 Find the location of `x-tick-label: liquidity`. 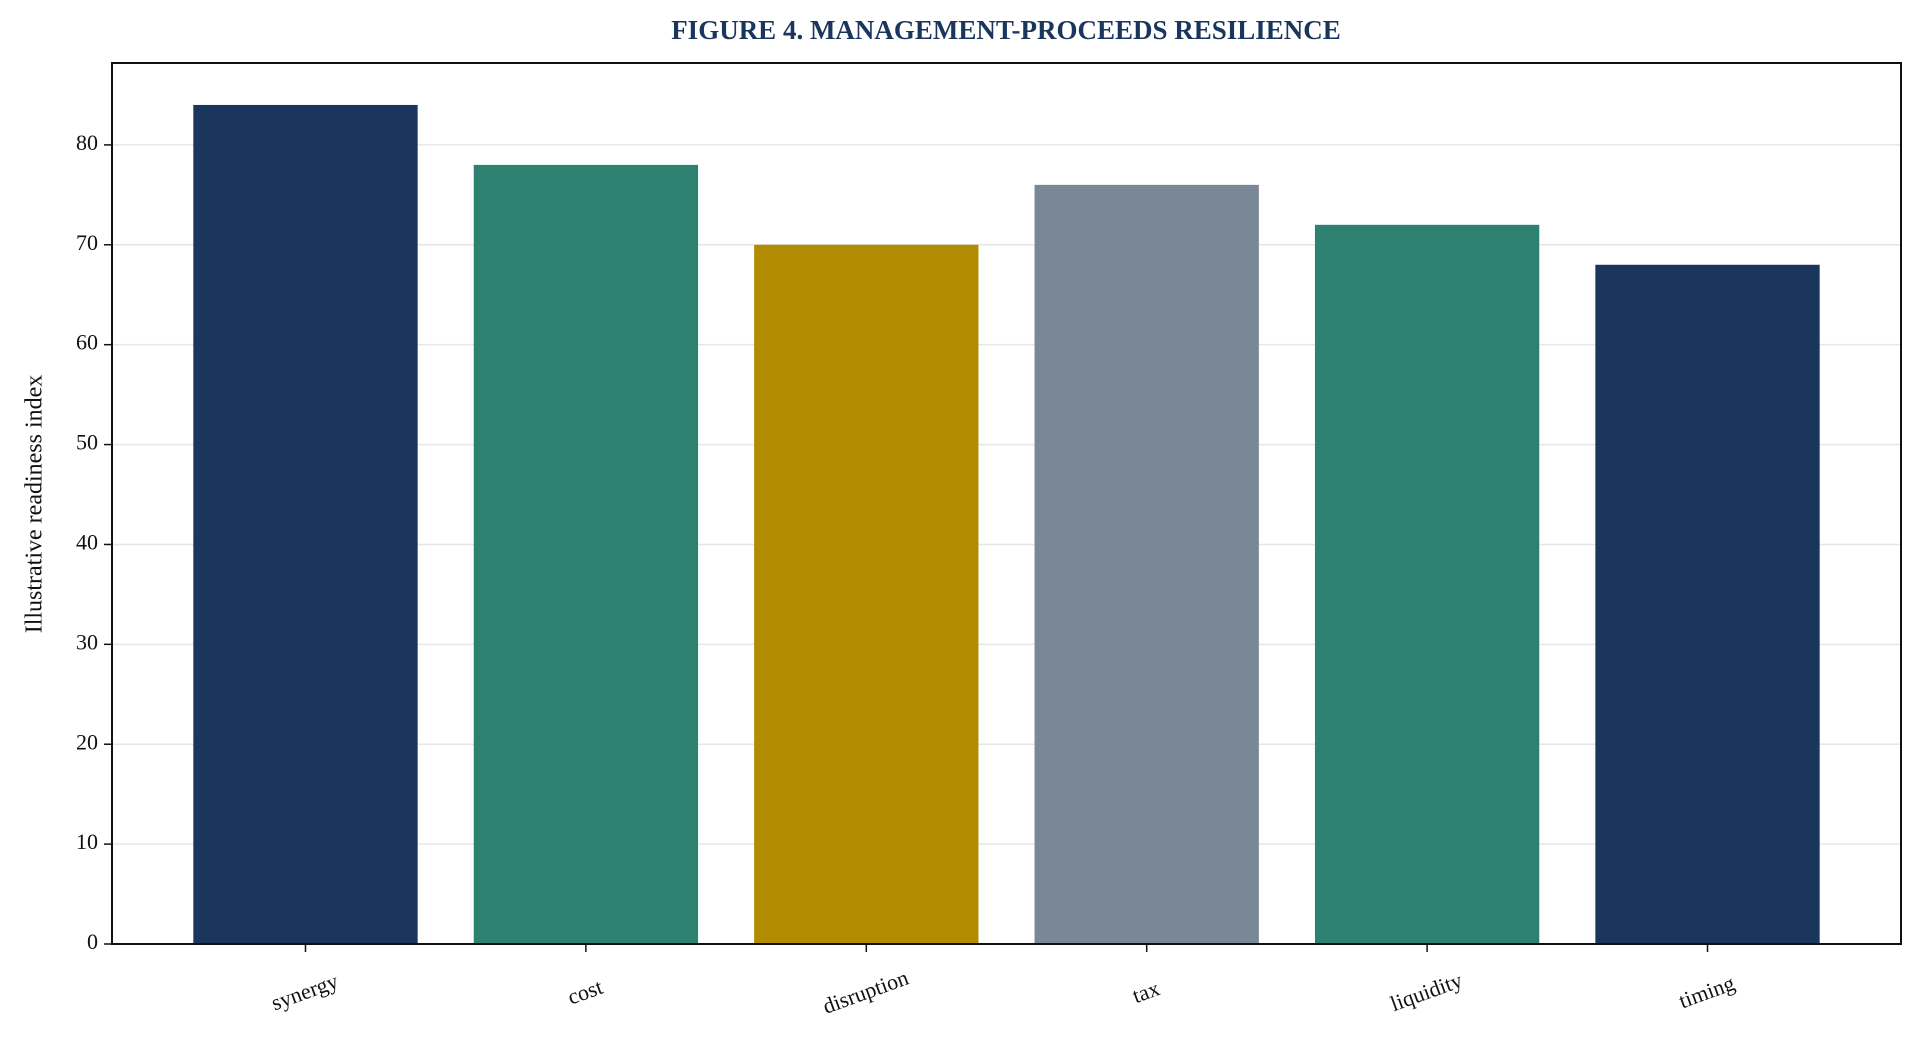

x-tick-label: liquidity is located at coordinates (1426, 991).